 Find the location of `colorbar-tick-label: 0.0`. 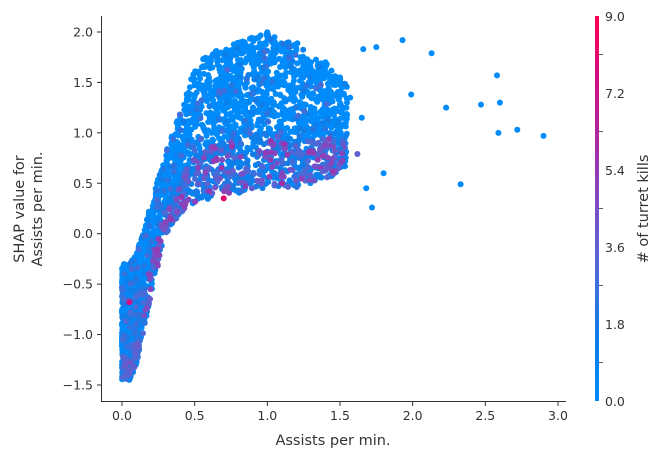

colorbar-tick-label: 0.0 is located at coordinates (615, 401).